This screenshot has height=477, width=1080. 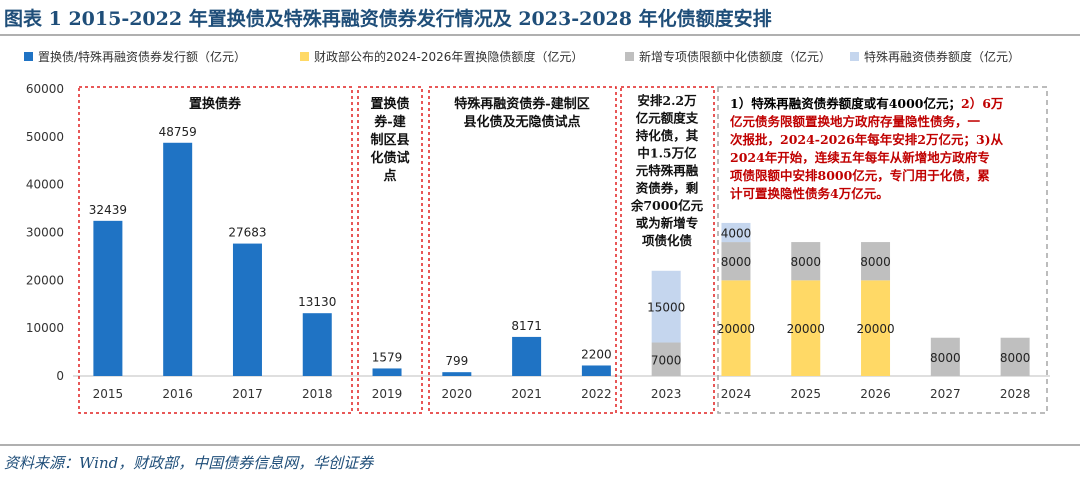 What do you see at coordinates (522, 250) in the screenshot?
I see `group-box-2020-2022` at bounding box center [522, 250].